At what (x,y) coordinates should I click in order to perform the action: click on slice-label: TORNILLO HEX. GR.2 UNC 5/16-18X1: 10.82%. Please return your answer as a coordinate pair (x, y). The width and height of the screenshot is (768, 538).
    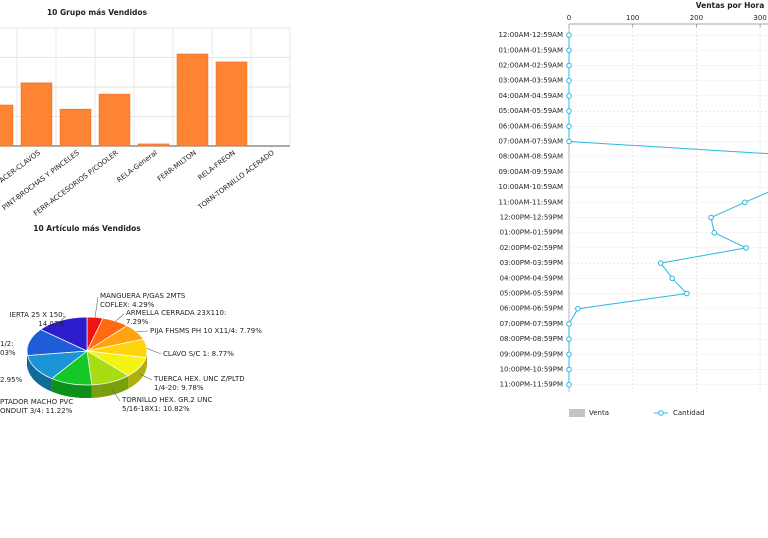
    Looking at the image, I should click on (167, 404).